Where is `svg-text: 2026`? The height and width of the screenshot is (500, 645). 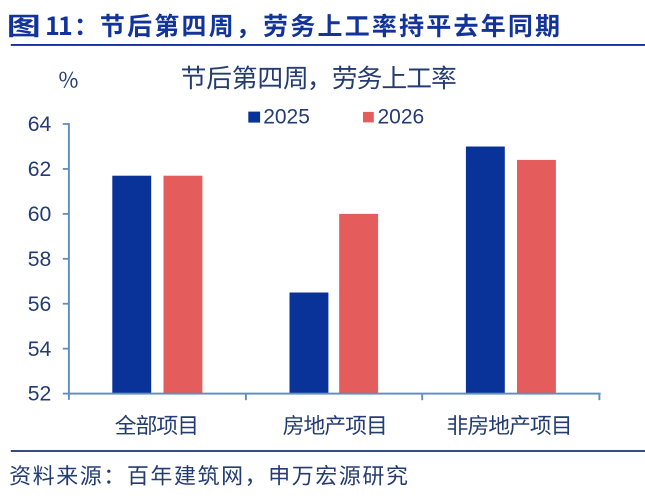 svg-text: 2026 is located at coordinates (401, 117).